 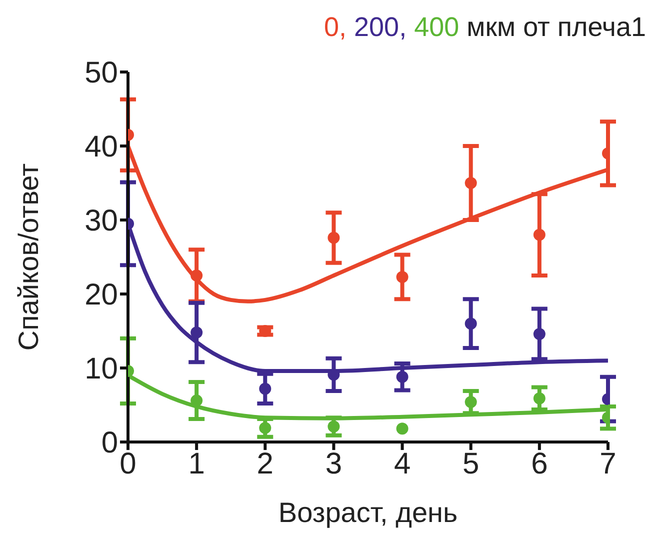 I want to click on y-tick-label: 0, so click(x=109, y=443).